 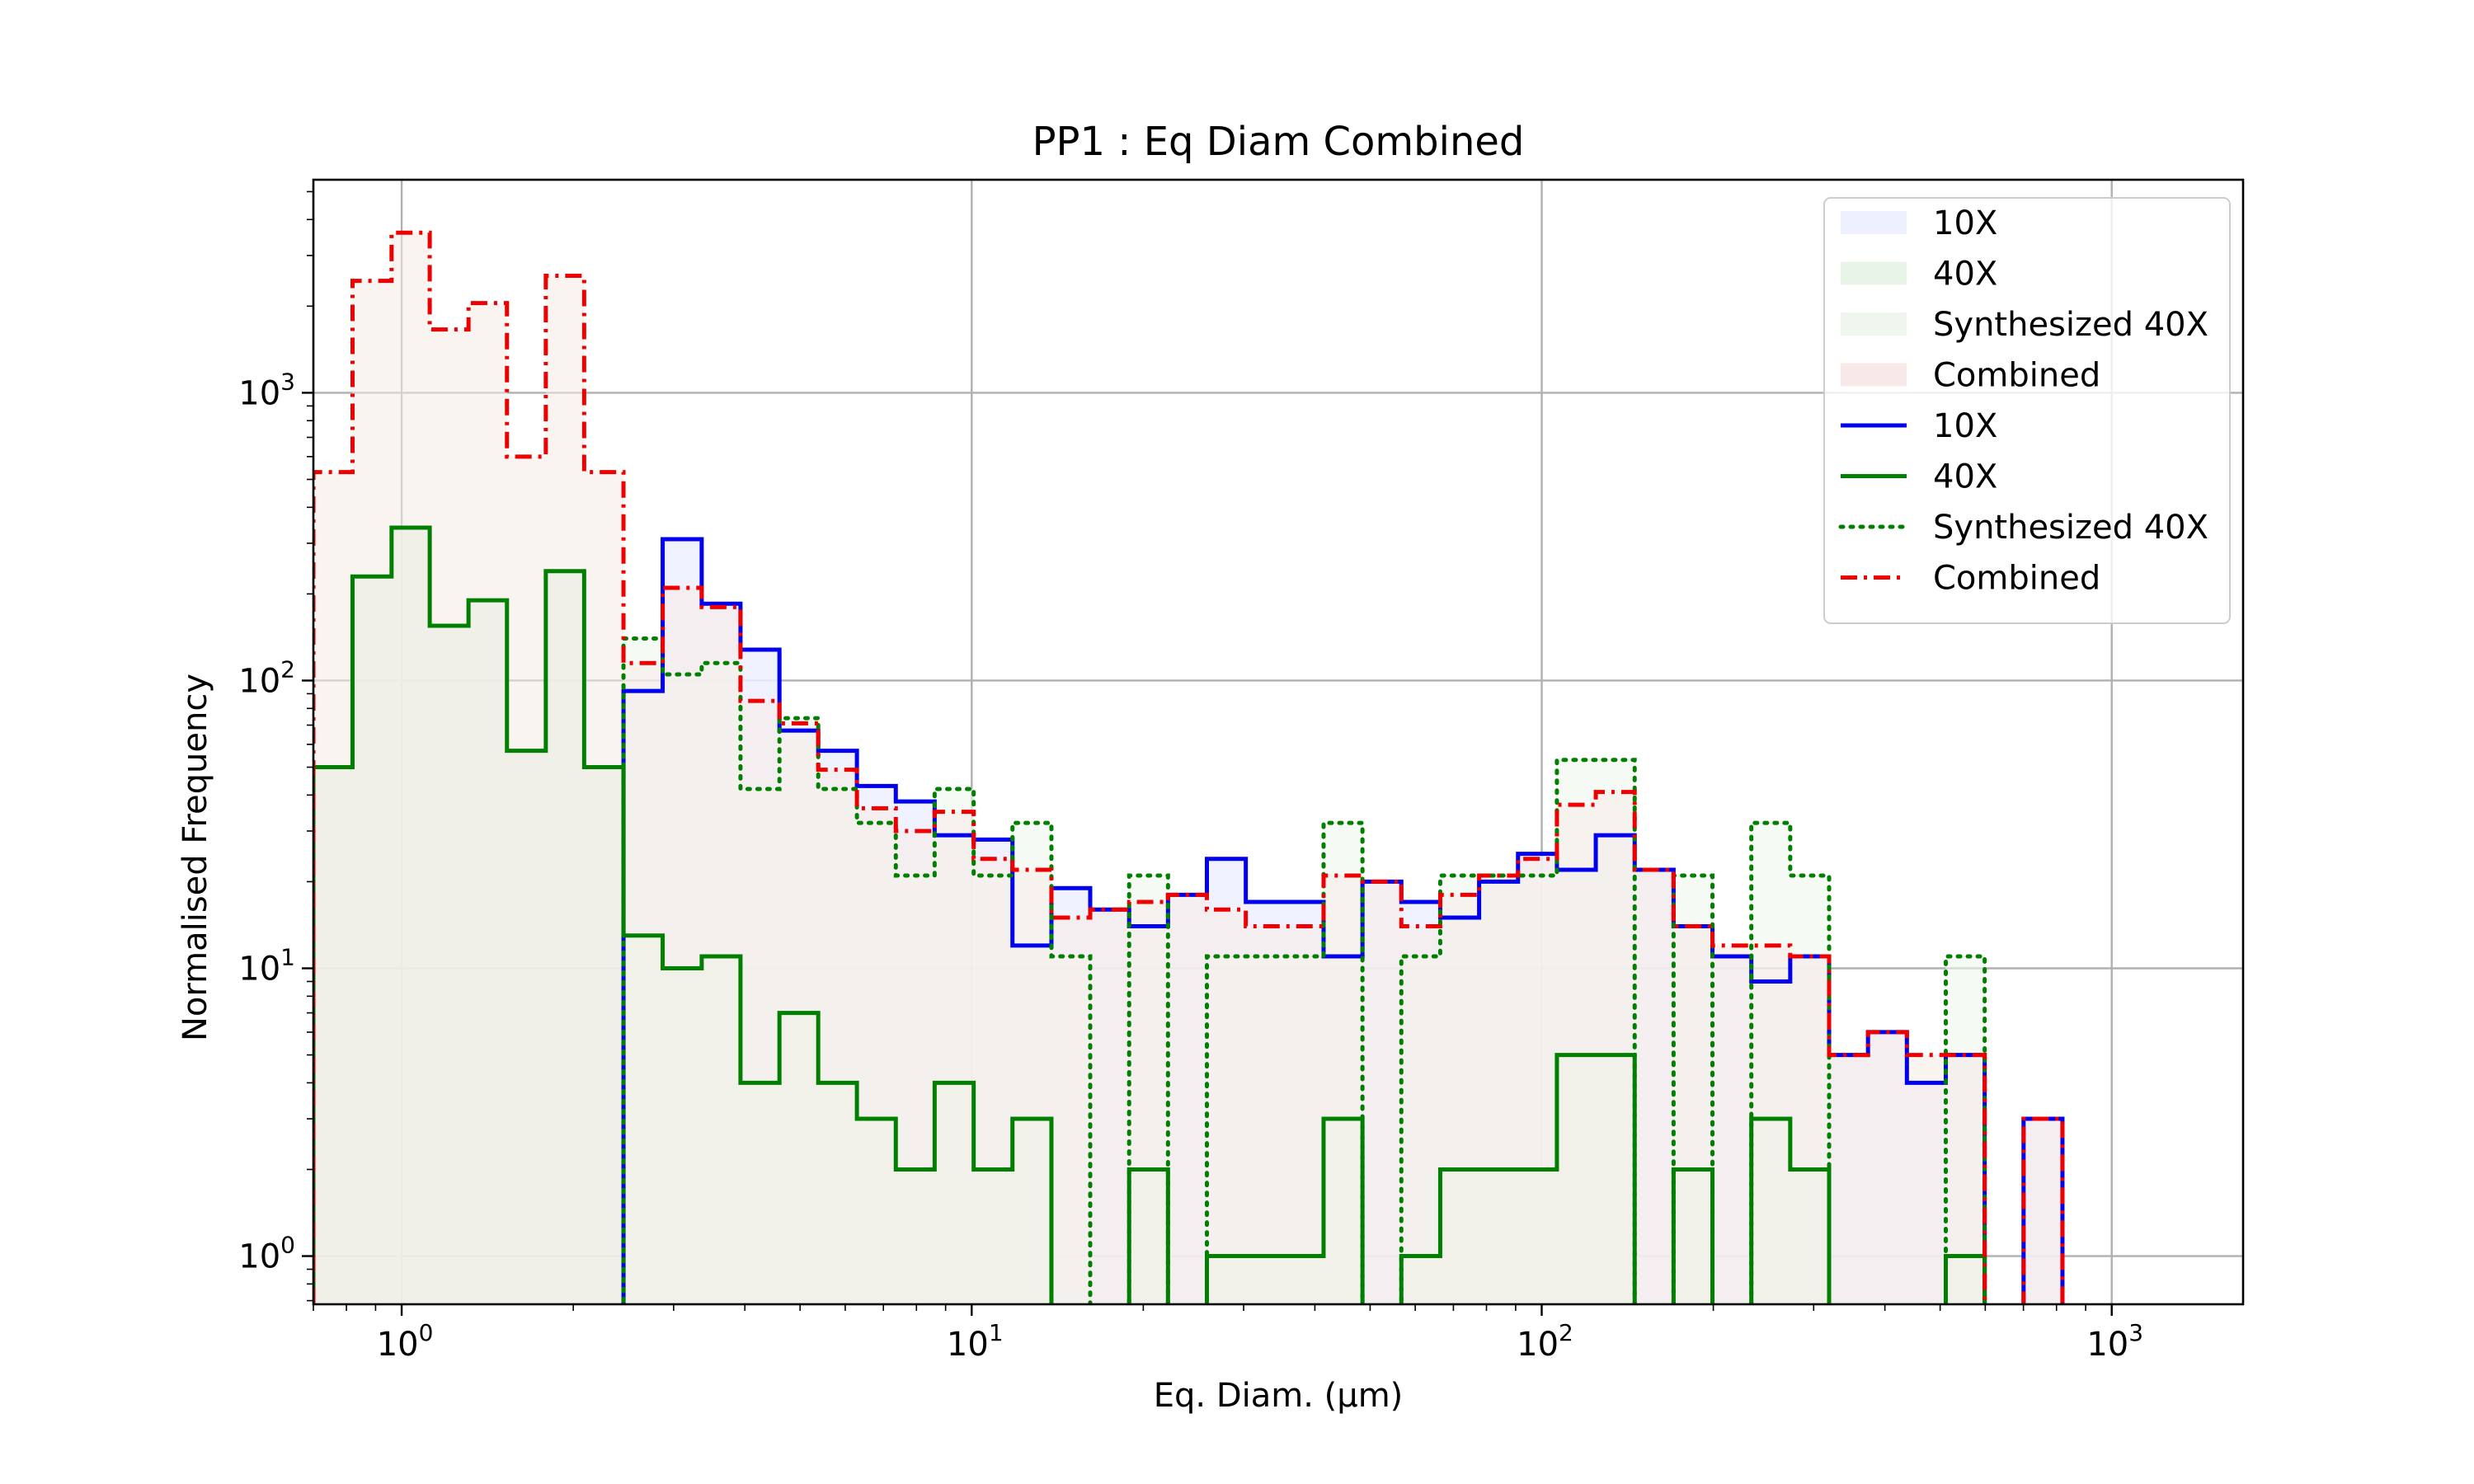 I want to click on x-tick-label-exponent: 3, so click(x=2135, y=1332).